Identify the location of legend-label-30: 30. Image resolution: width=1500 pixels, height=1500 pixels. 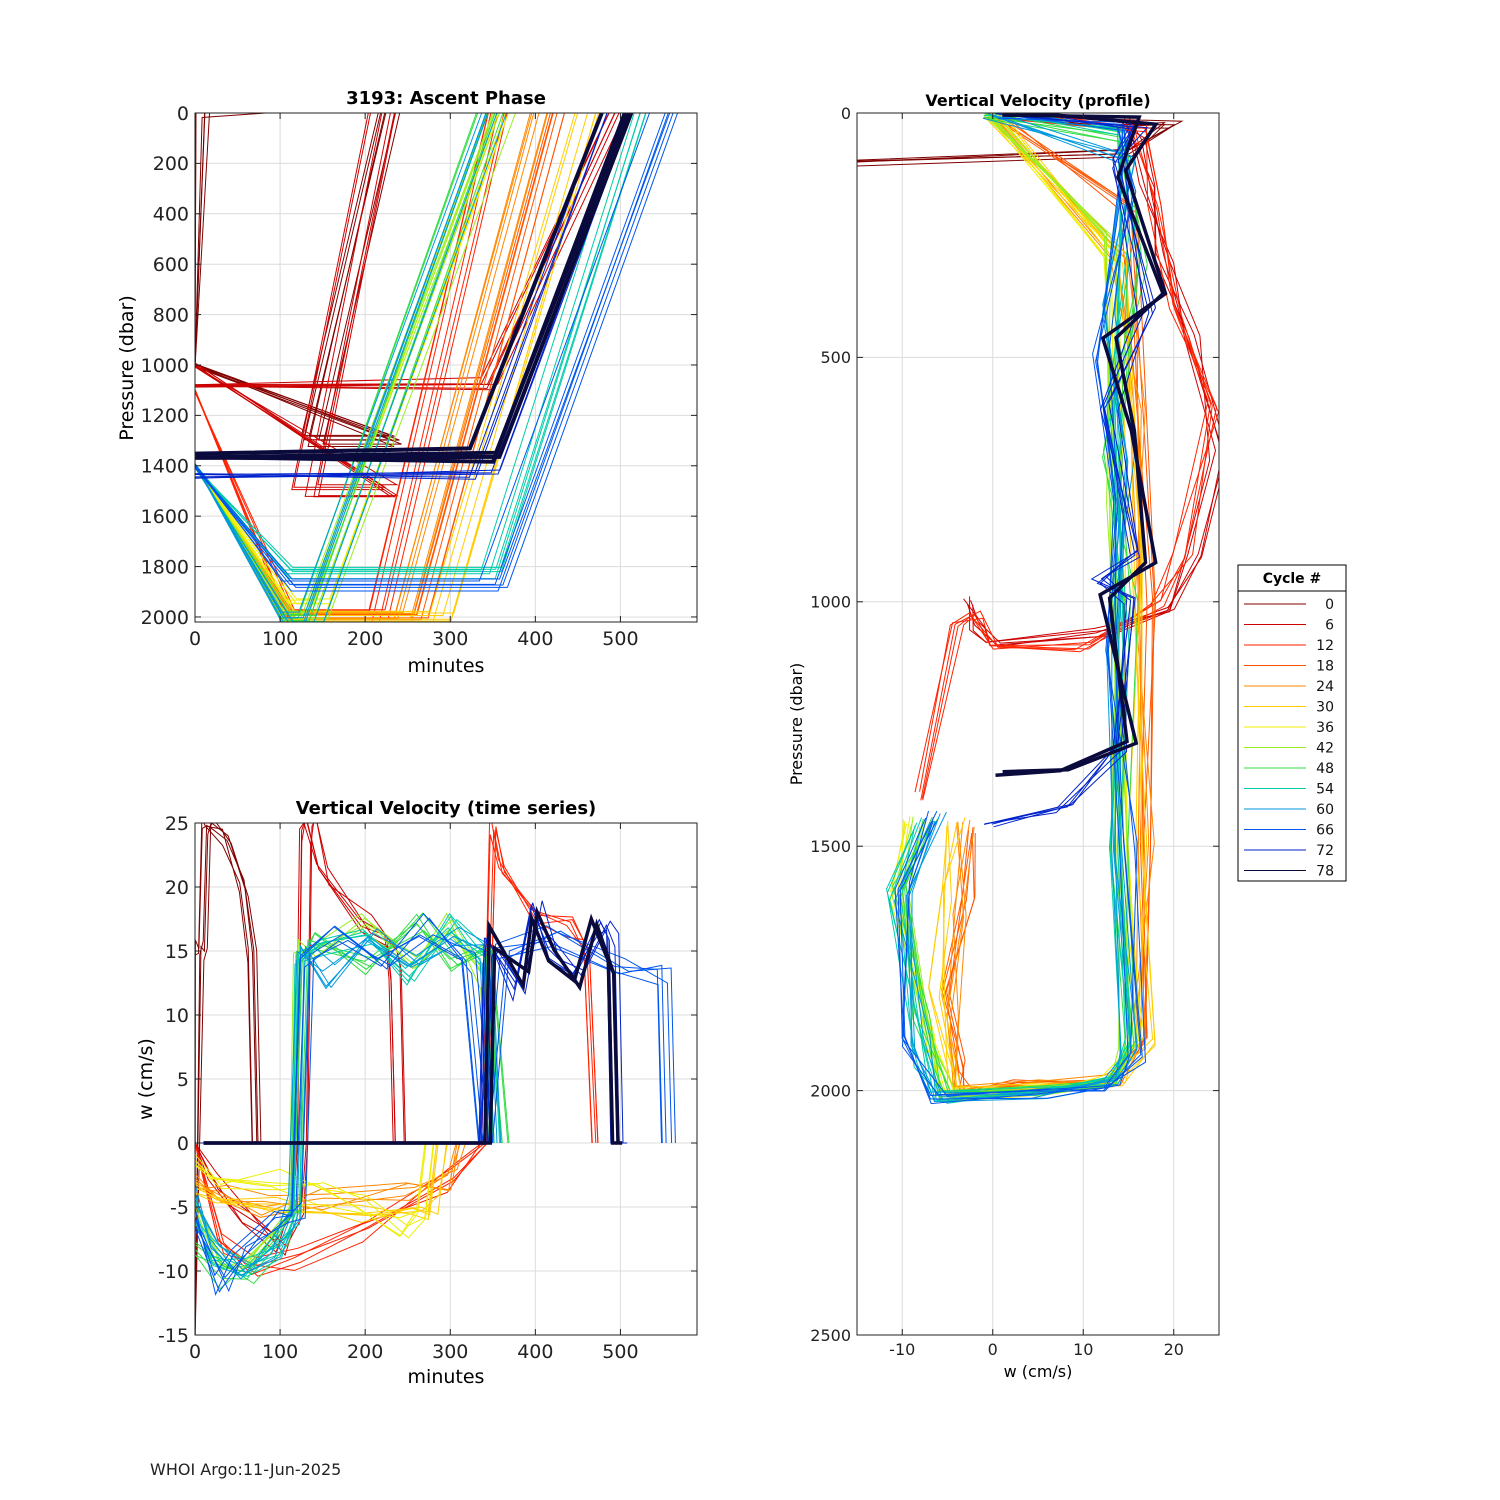
(1325, 708).